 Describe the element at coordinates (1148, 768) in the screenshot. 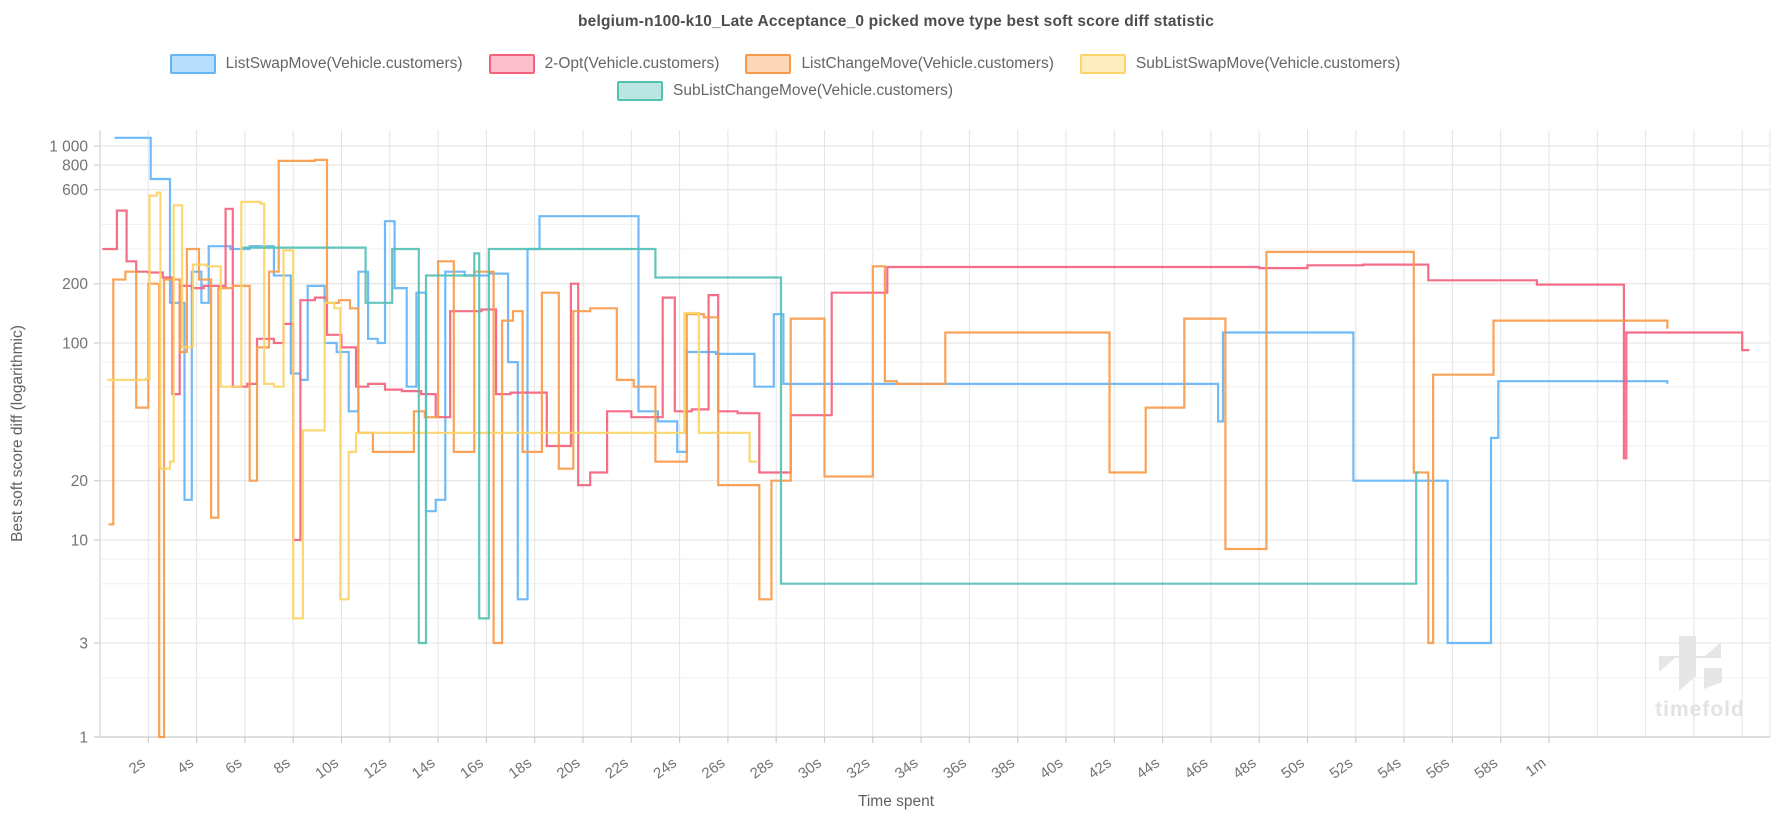

I see `x-tick-label: 44s` at that location.